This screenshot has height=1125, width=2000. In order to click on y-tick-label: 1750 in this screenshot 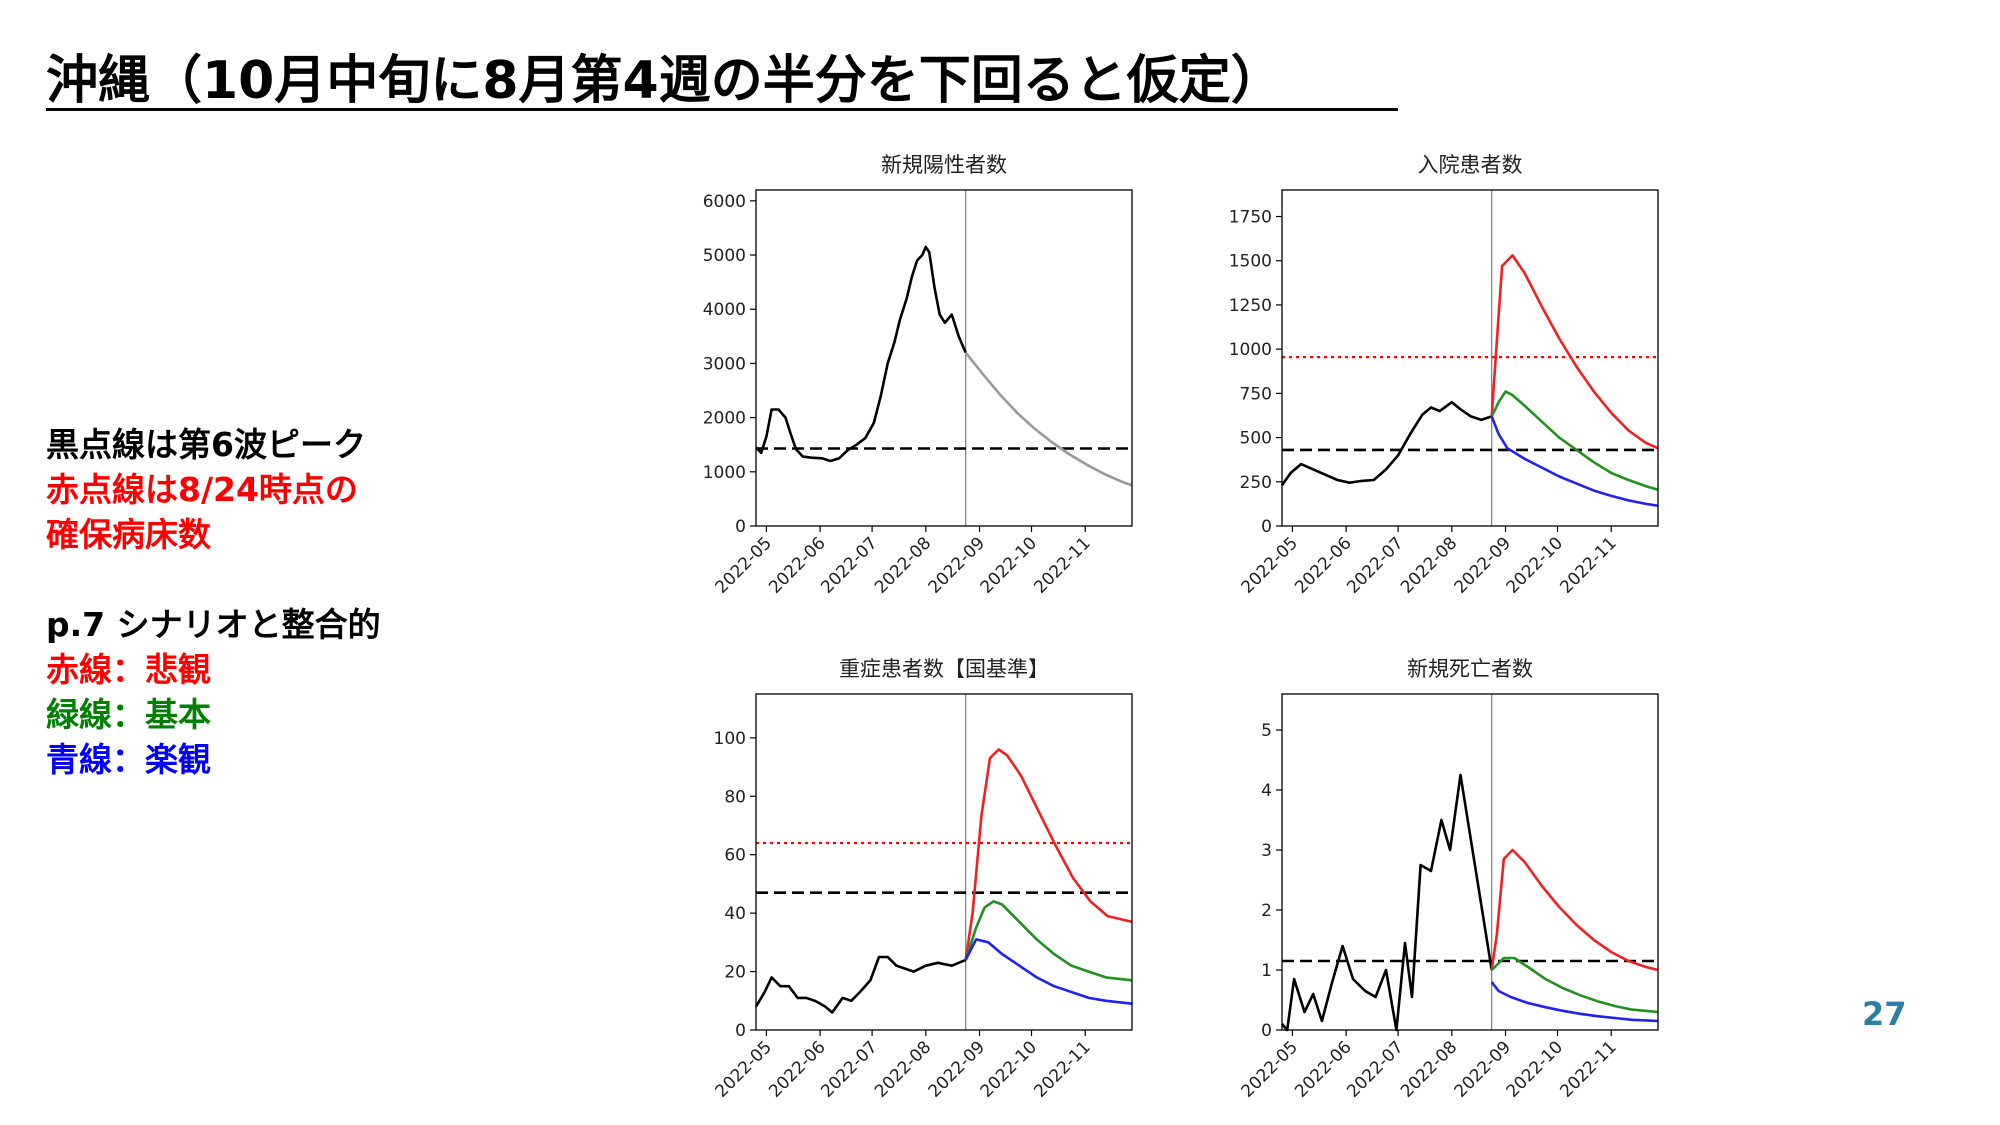, I will do `click(1250, 218)`.